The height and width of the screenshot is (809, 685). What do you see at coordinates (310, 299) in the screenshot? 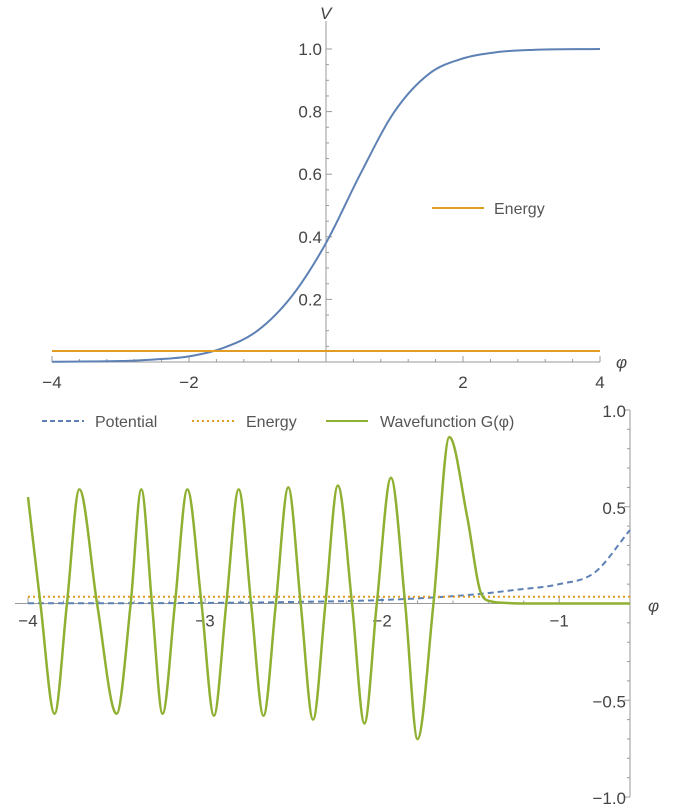
I see `y-tick-label: 0.2` at bounding box center [310, 299].